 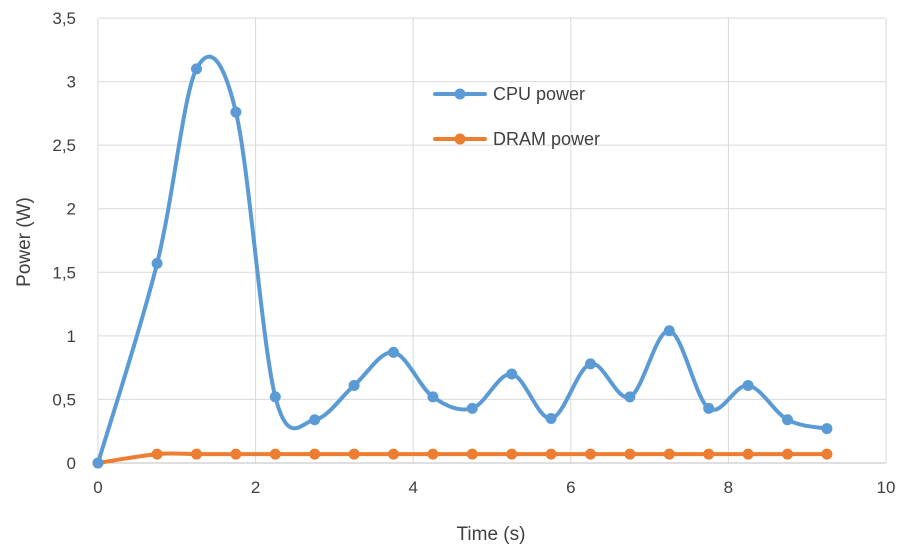 I want to click on legend-item: CPU power, so click(x=509, y=94).